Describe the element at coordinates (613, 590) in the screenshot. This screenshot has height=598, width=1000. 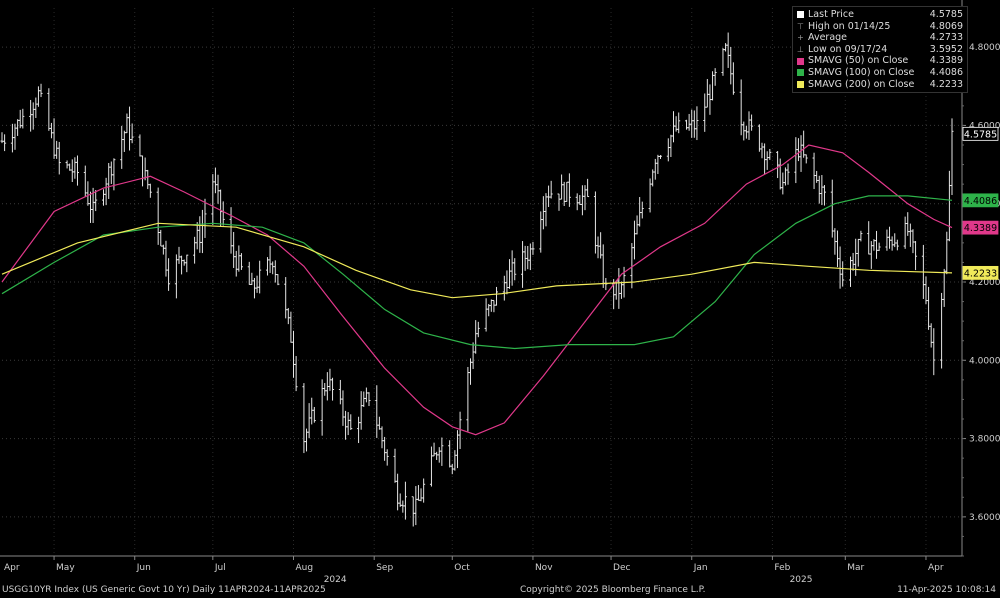
I see `footer-copyright: Copyright© 2025 Bloomberg Finance L.P.` at that location.